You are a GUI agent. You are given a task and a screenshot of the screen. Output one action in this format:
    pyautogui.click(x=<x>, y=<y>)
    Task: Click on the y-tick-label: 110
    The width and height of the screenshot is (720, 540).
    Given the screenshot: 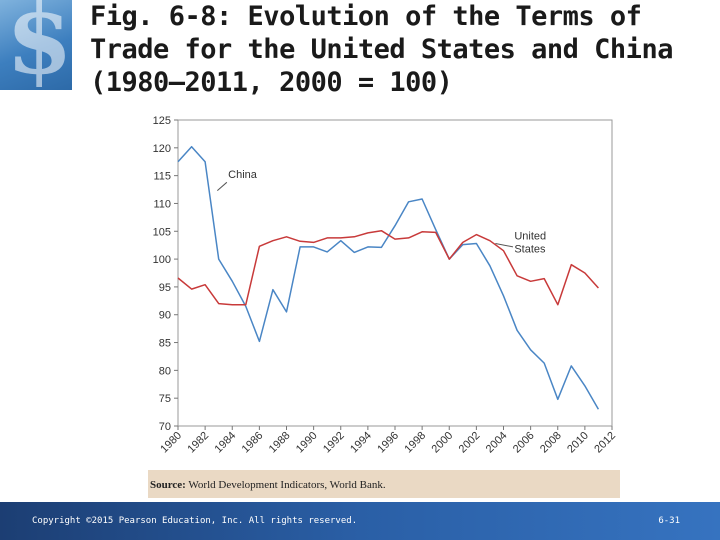 What is the action you would take?
    pyautogui.click(x=162, y=204)
    